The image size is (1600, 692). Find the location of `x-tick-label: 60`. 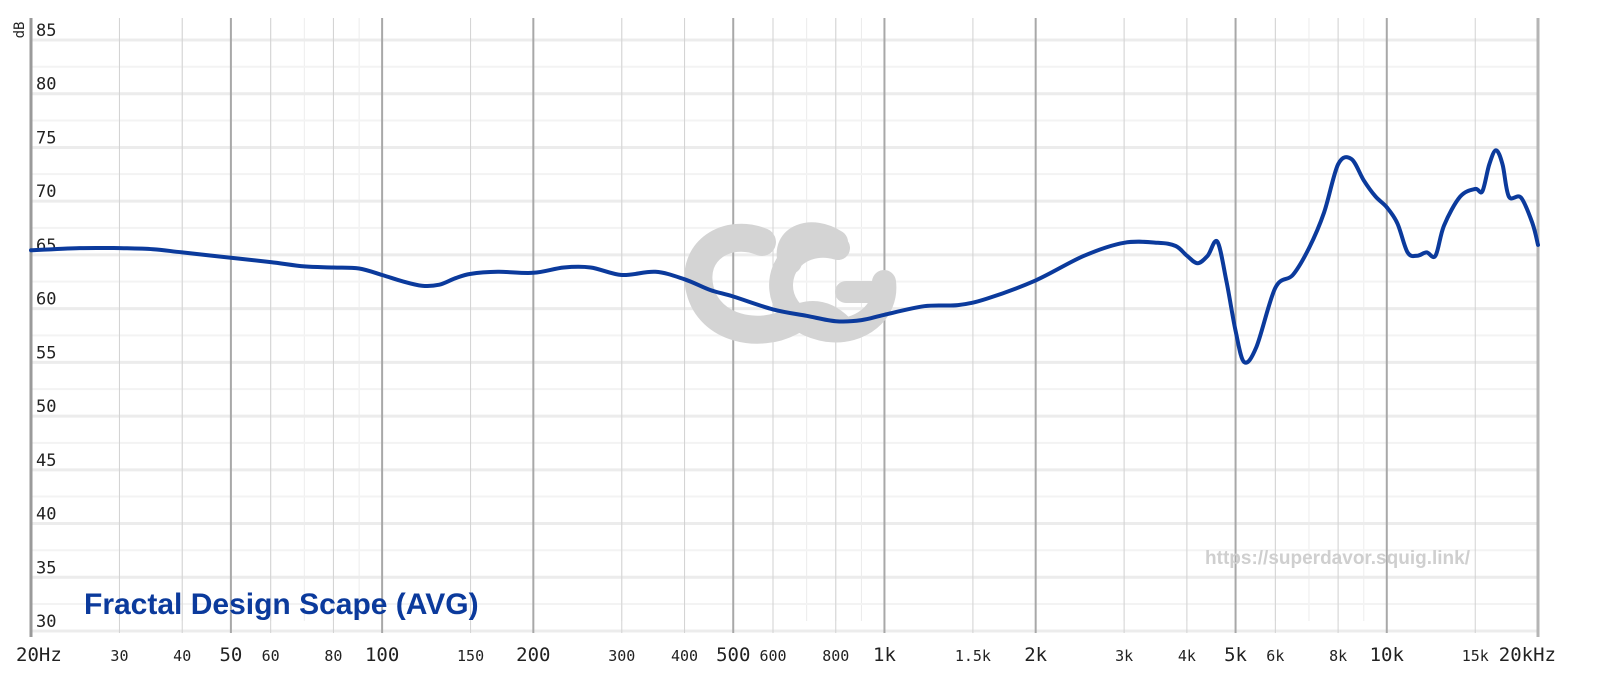

x-tick-label: 60 is located at coordinates (271, 656).